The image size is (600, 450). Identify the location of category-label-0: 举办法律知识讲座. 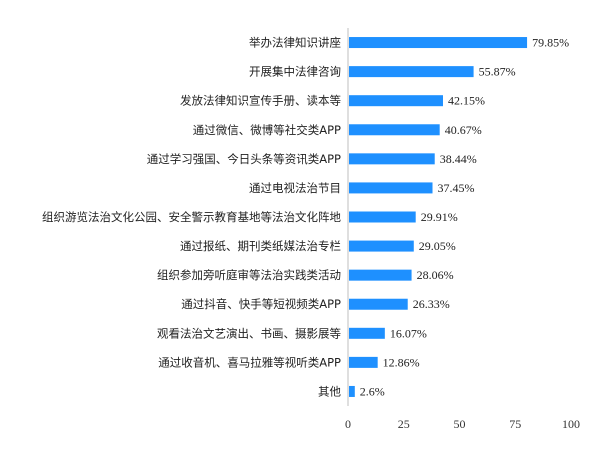
(295, 43).